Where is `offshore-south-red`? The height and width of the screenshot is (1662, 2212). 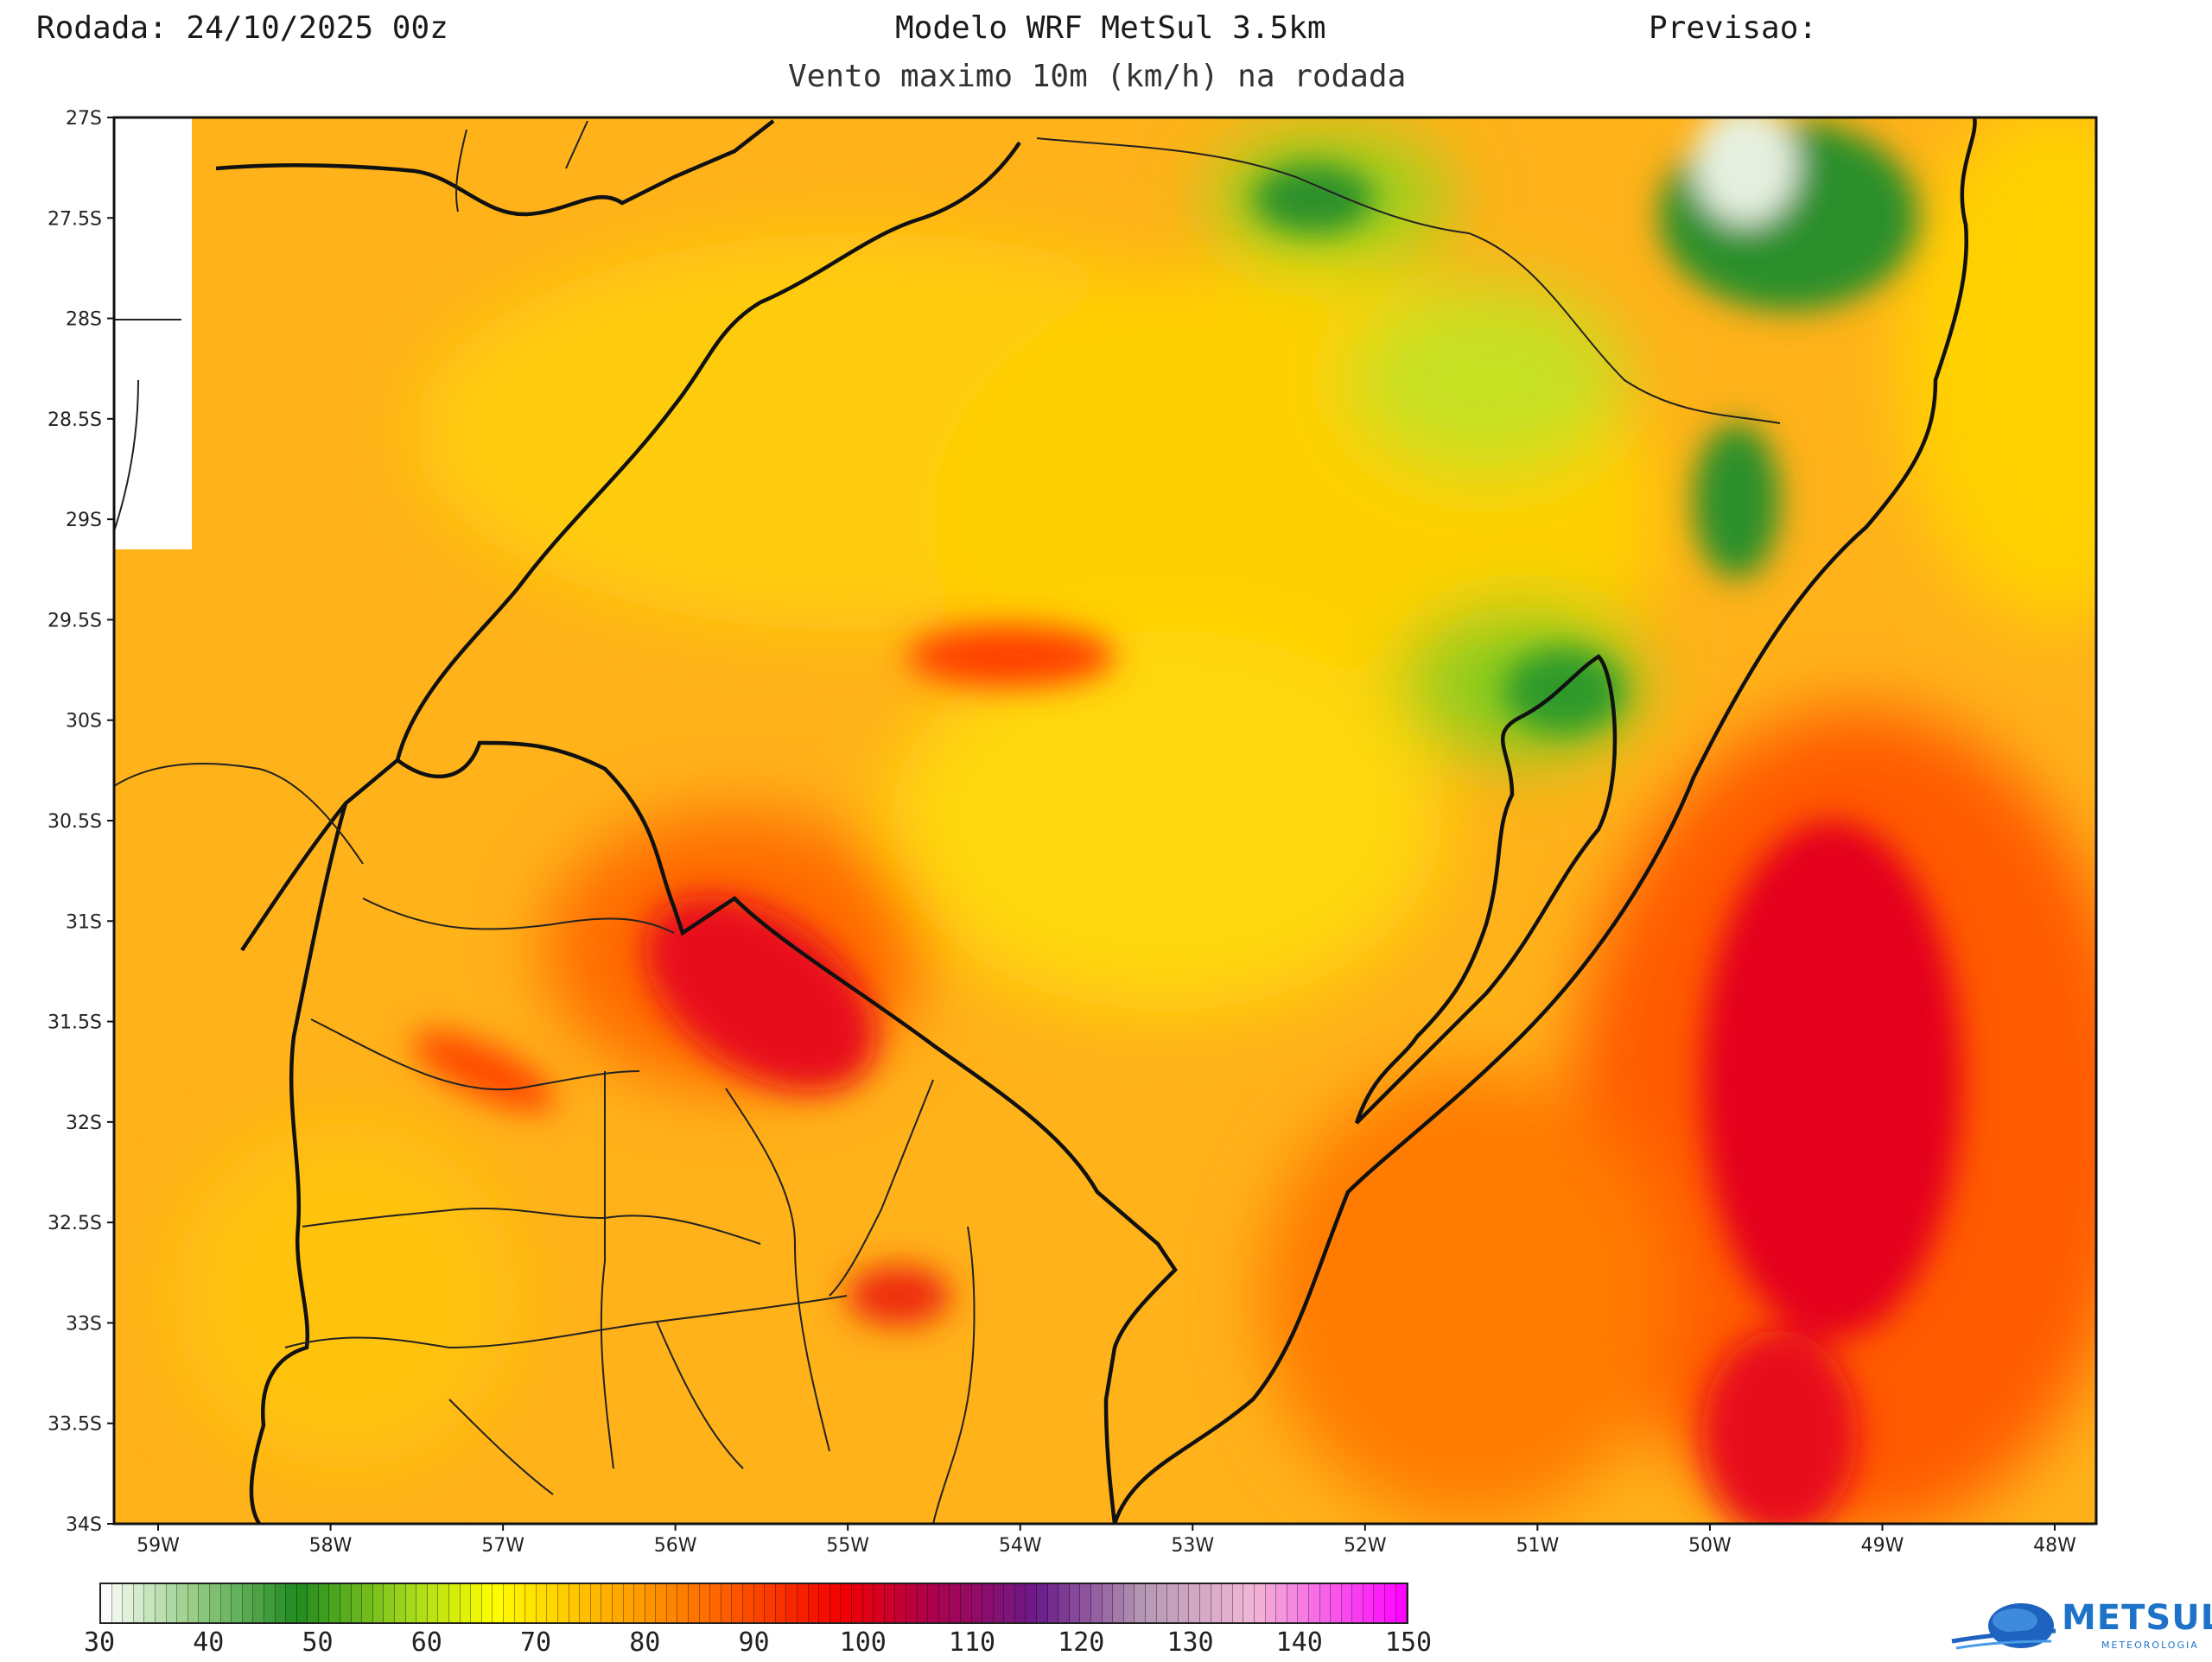 offshore-south-red is located at coordinates (1780, 1427).